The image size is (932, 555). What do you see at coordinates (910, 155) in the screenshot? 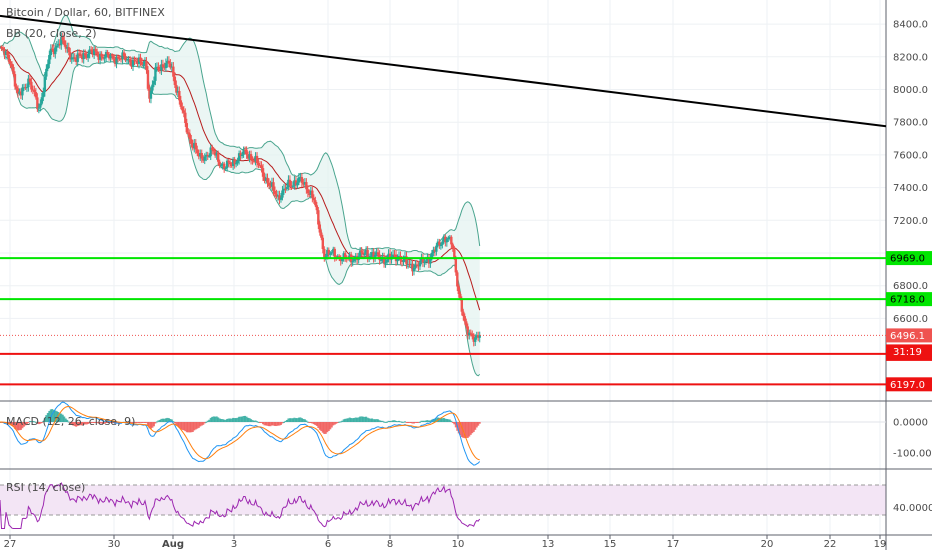
I see `price-axis-tick-label: 7600.0` at bounding box center [910, 155].